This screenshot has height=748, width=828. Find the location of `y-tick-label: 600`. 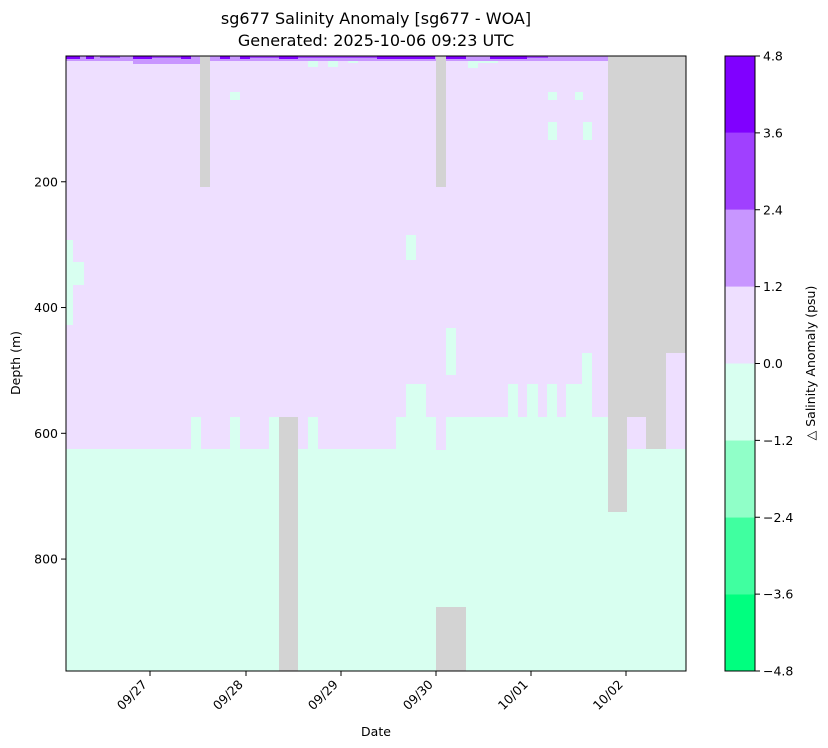

y-tick-label: 600 is located at coordinates (46, 433).